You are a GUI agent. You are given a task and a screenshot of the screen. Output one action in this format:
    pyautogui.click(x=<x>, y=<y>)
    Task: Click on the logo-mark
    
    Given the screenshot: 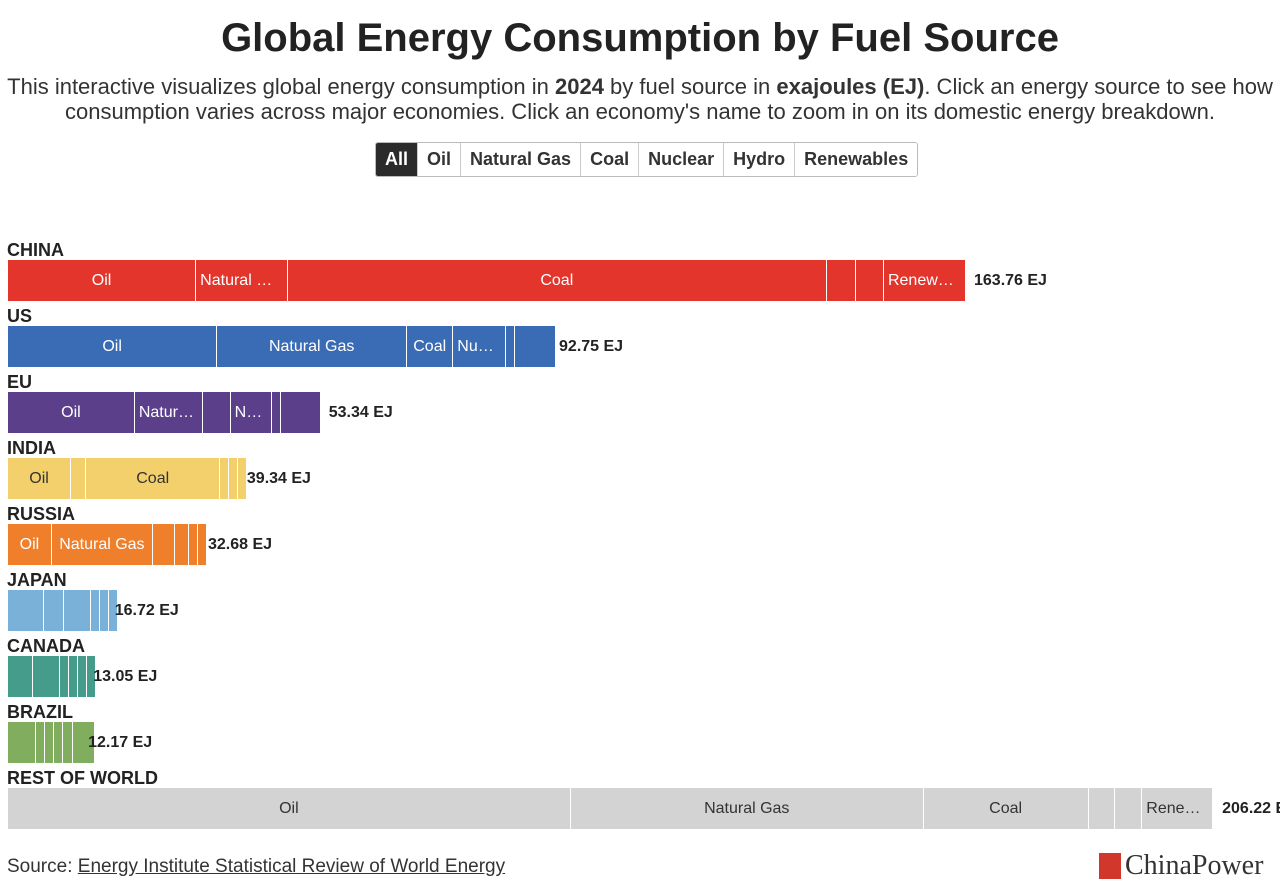 What is the action you would take?
    pyautogui.click(x=1110, y=866)
    